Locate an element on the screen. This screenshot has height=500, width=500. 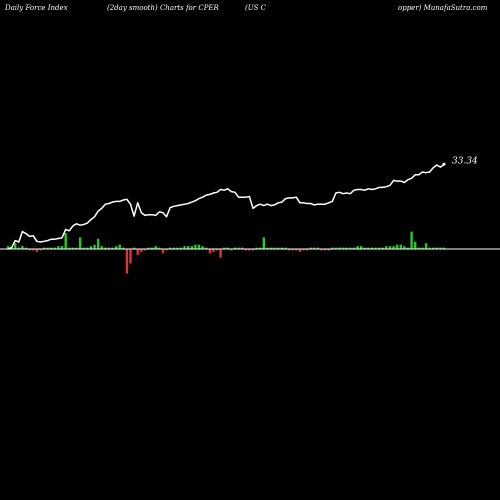
chart-header-right-b: opper) MunafaSutra.com is located at coordinates (443, 8).